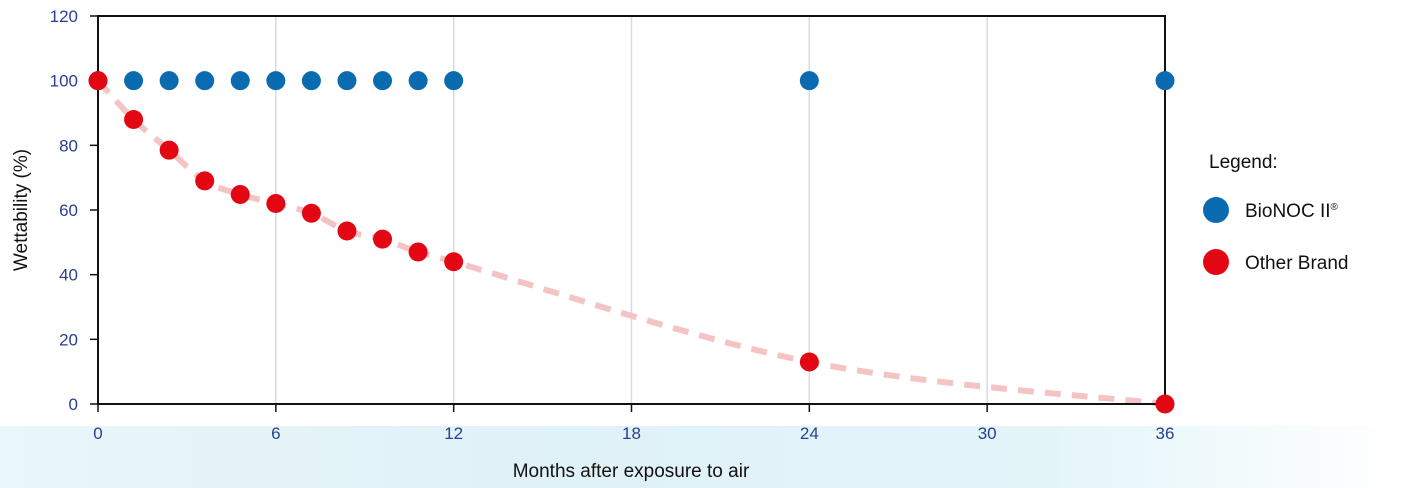 This screenshot has height=488, width=1402. Describe the element at coordinates (631, 471) in the screenshot. I see `x-axis-title: Months after exposure to air` at that location.